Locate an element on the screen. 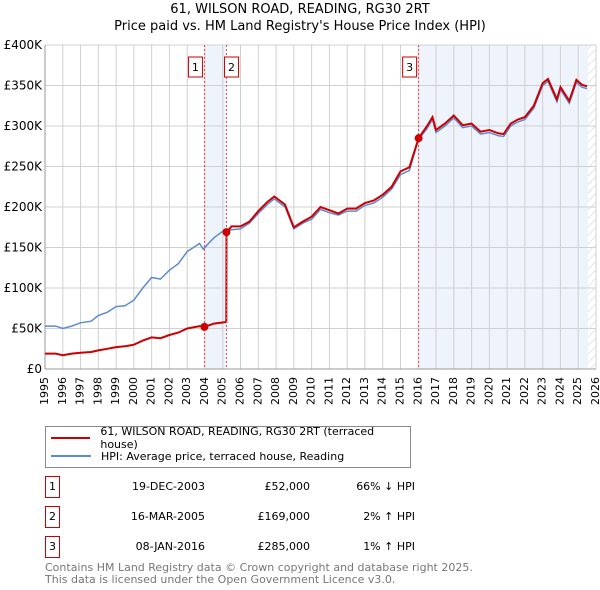 This screenshot has height=590, width=600. x-tick-label: 2005 is located at coordinates (222, 391).